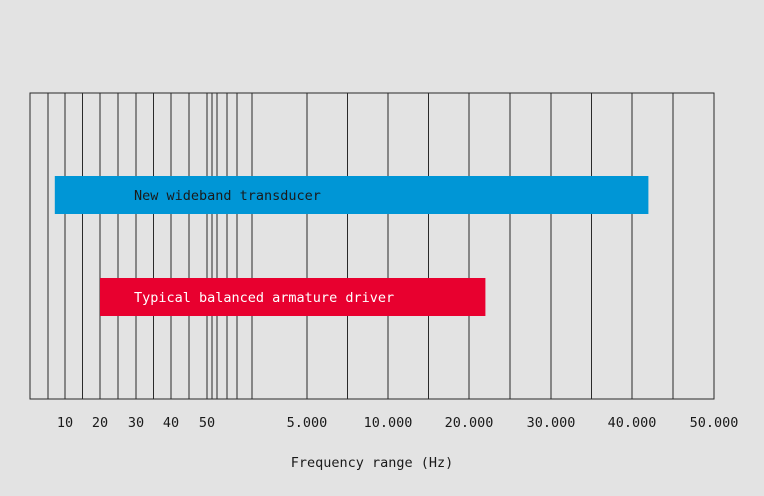  Describe the element at coordinates (714, 423) in the screenshot. I see `x-tick-label: 50.000` at that location.